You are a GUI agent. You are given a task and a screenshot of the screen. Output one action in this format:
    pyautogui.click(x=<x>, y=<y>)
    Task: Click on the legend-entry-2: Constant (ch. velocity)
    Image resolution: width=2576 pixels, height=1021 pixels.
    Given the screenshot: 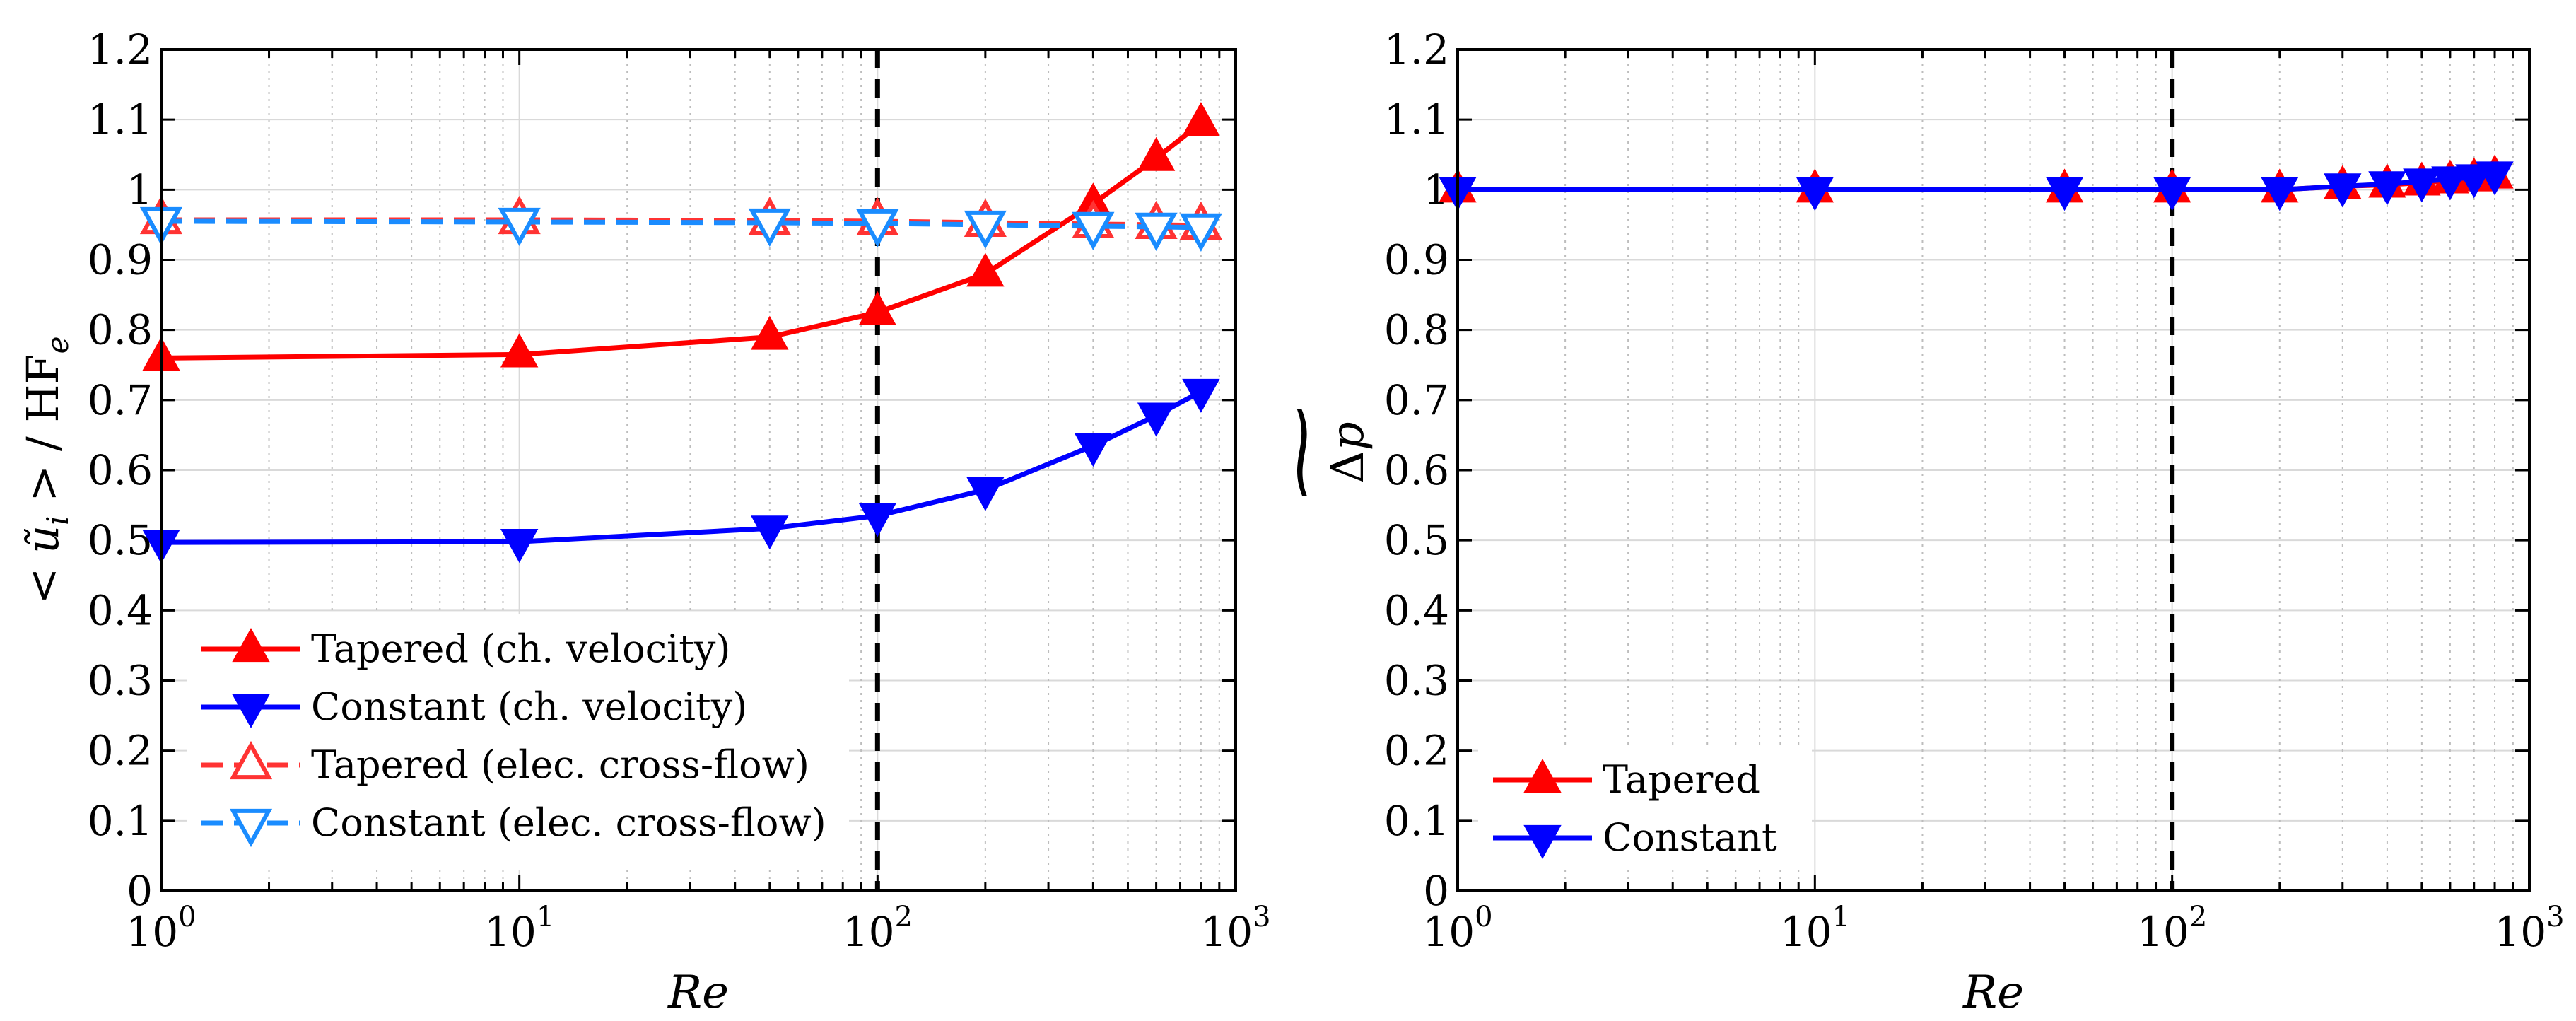 What is the action you would take?
    pyautogui.click(x=474, y=706)
    